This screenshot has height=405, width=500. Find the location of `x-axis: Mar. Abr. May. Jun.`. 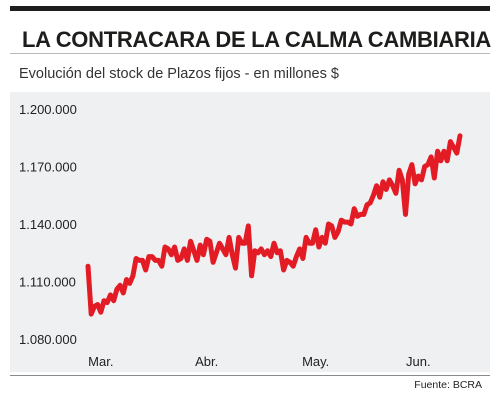

x-axis: Mar. Abr. May. Jun. is located at coordinates (259, 361).